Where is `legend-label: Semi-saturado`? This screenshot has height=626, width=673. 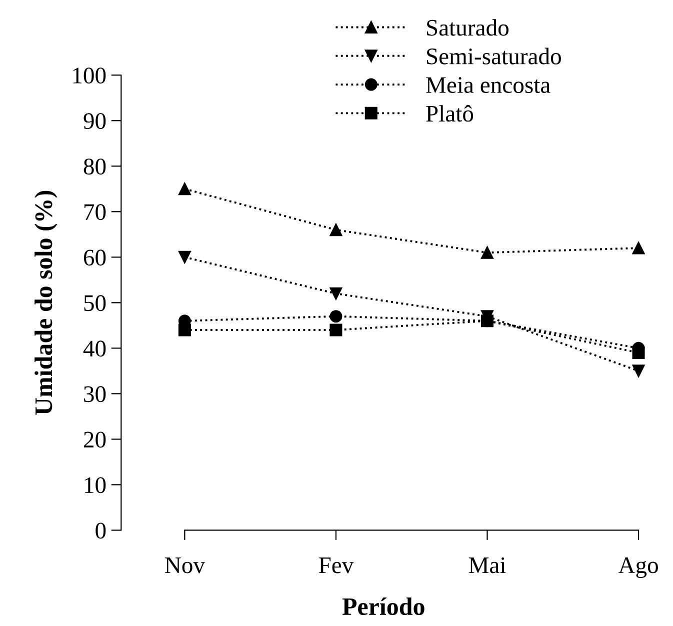 legend-label: Semi-saturado is located at coordinates (494, 56).